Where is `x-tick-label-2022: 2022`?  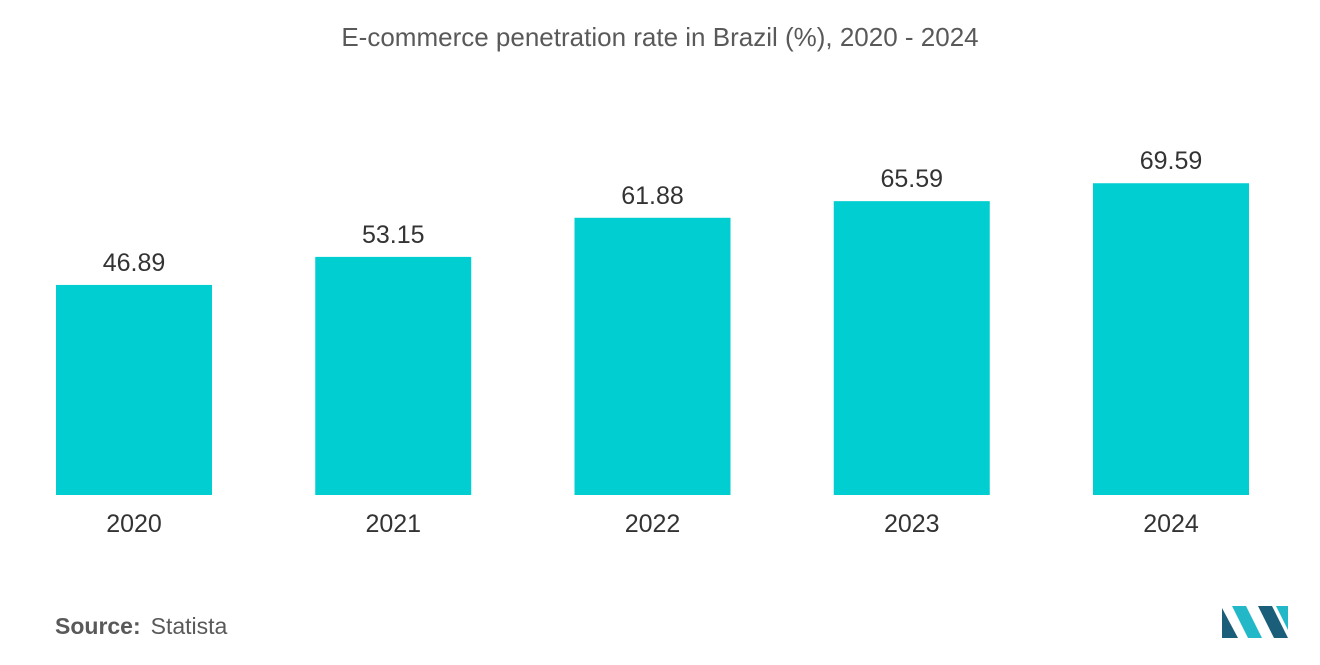 x-tick-label-2022: 2022 is located at coordinates (653, 524).